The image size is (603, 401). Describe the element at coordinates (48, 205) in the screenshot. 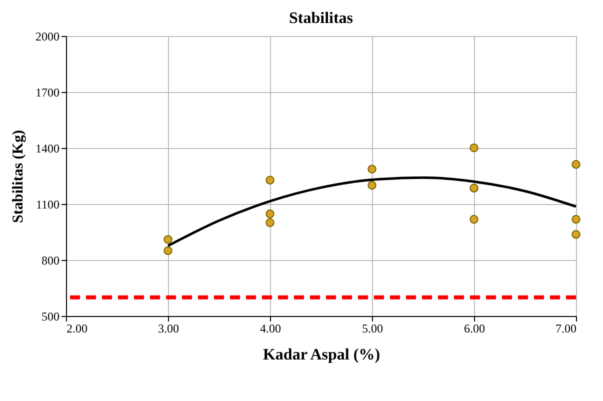

I see `y-tick-label: 1100` at that location.